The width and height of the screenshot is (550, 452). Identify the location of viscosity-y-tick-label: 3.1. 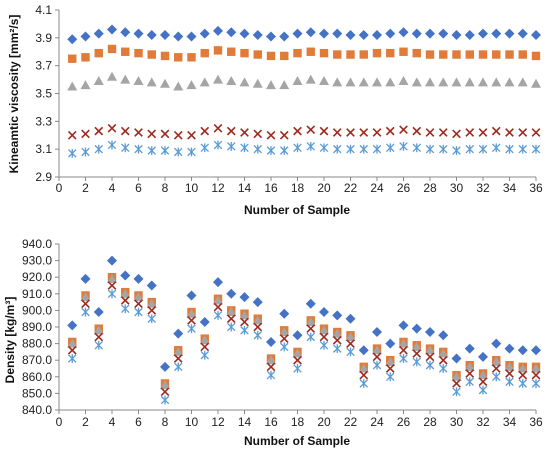
(43, 149).